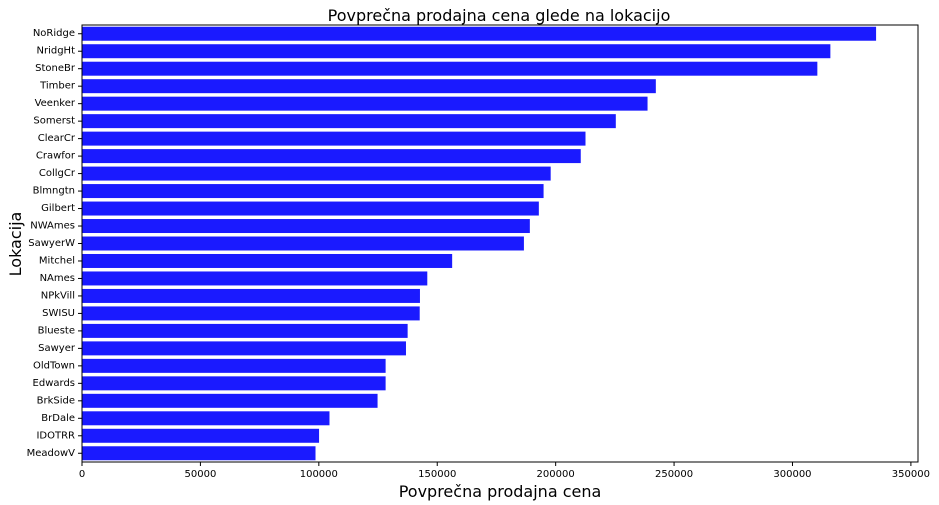 Image resolution: width=939 pixels, height=505 pixels. I want to click on x-tick-label: 300000, so click(792, 474).